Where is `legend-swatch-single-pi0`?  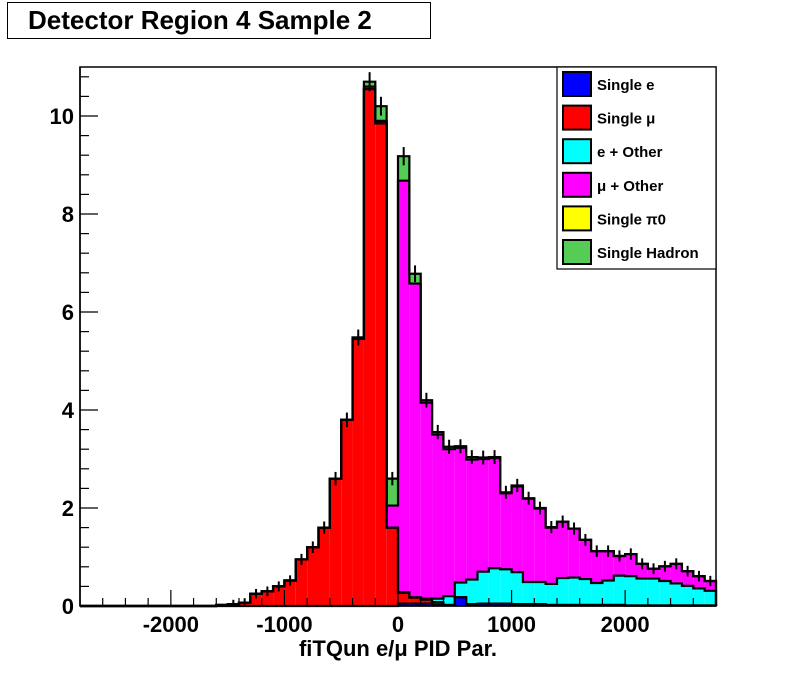
legend-swatch-single-pi0 is located at coordinates (577, 218).